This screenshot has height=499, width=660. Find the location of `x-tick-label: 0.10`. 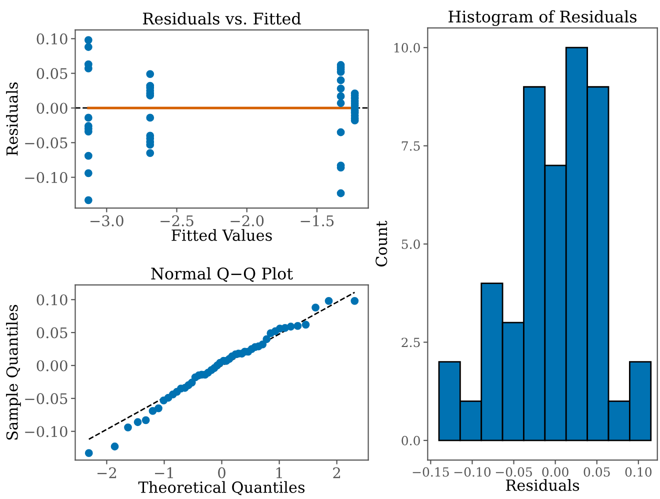

x-tick-label: 0.10 is located at coordinates (638, 472).